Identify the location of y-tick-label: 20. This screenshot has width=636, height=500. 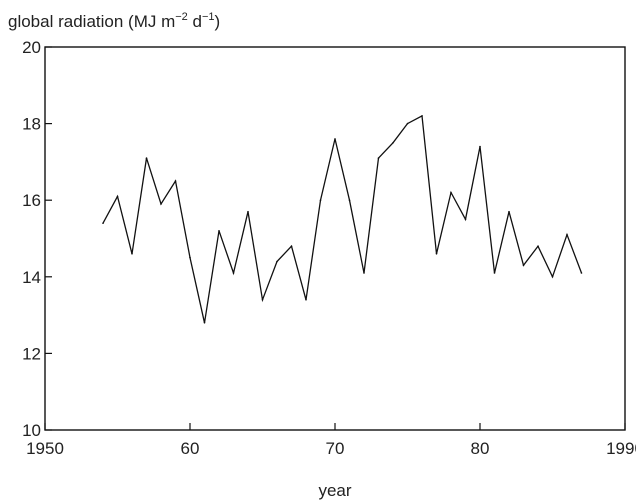
(31, 47).